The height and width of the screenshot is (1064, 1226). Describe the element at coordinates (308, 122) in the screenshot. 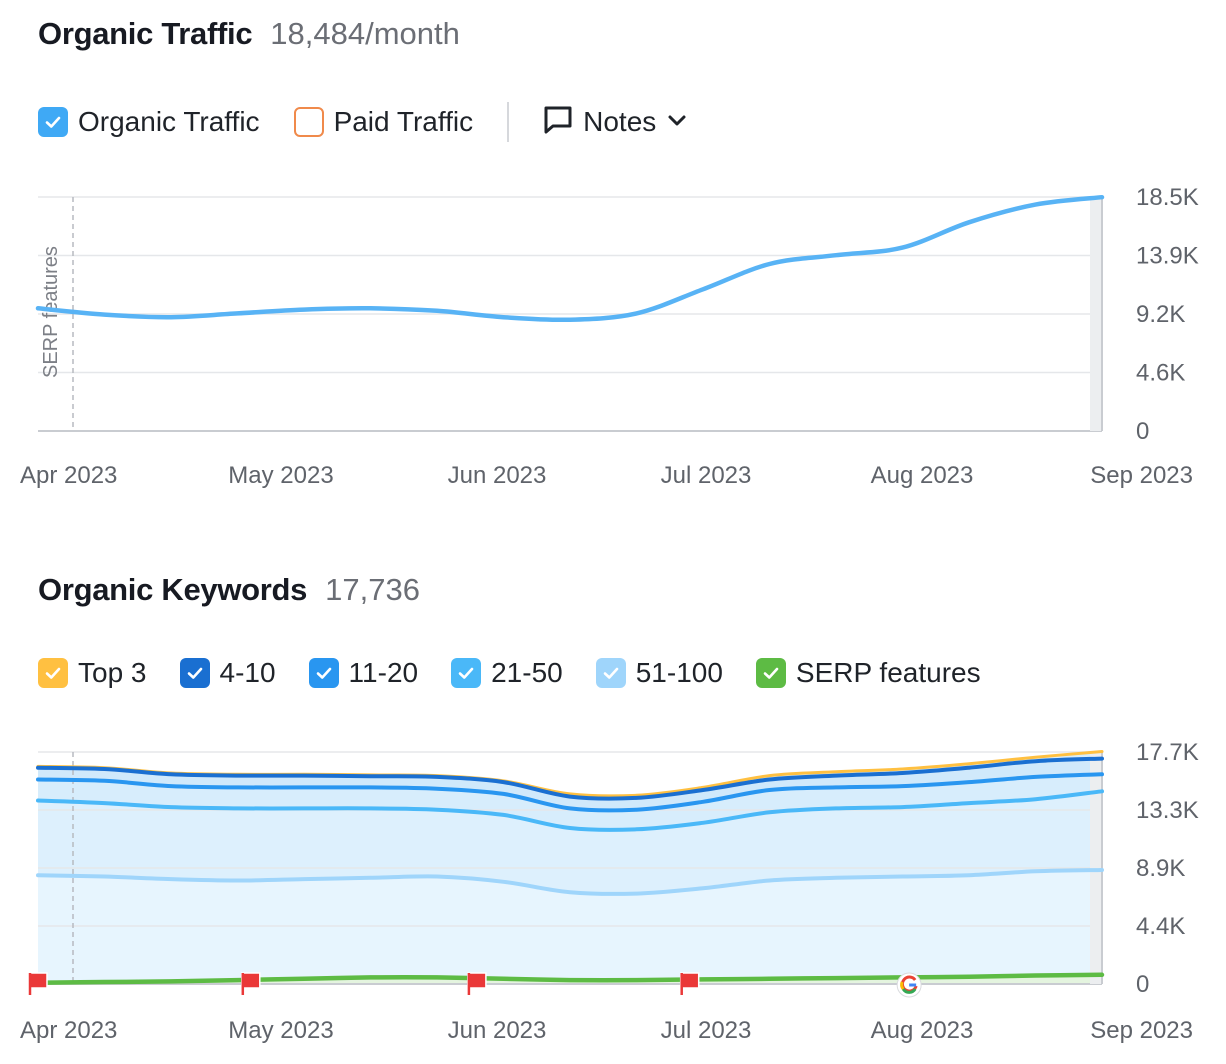

I see `unchecked-checkbox-icon` at that location.